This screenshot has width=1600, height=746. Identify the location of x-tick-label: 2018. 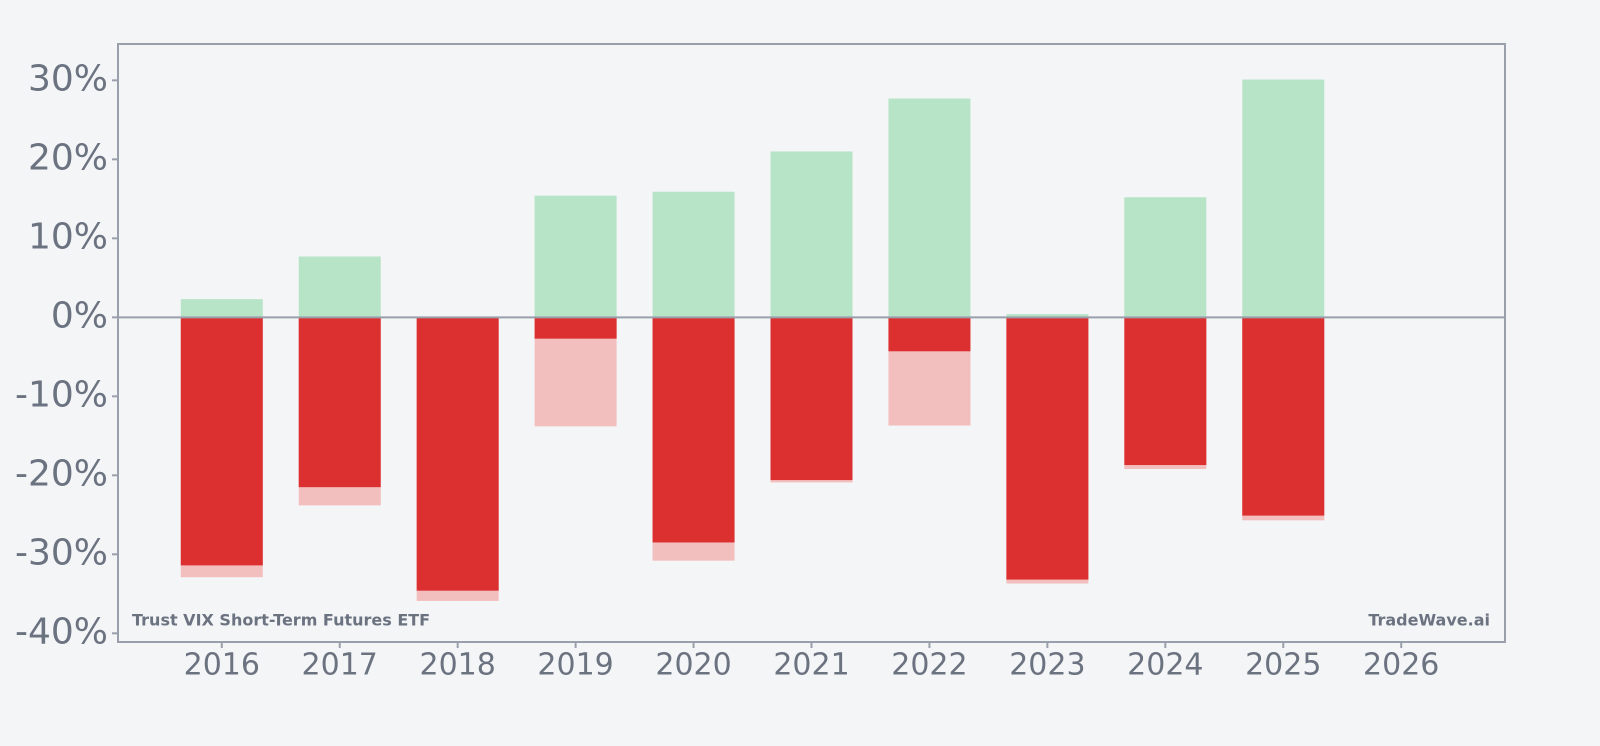
(457, 665).